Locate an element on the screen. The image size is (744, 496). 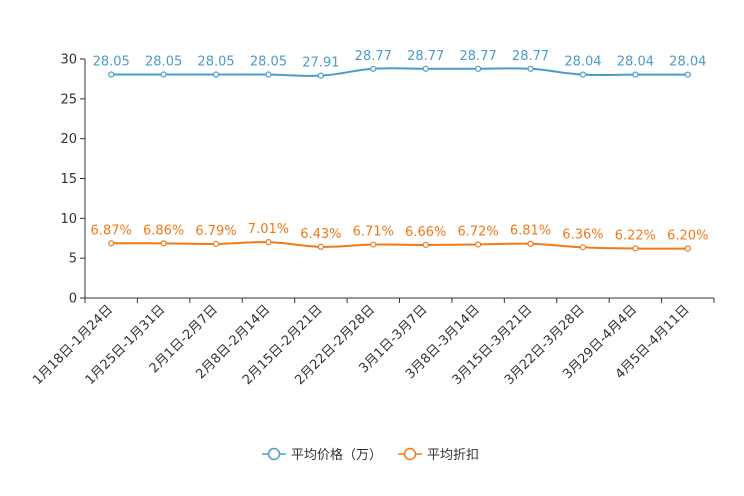
discount-data-label: 6.22% is located at coordinates (635, 235).